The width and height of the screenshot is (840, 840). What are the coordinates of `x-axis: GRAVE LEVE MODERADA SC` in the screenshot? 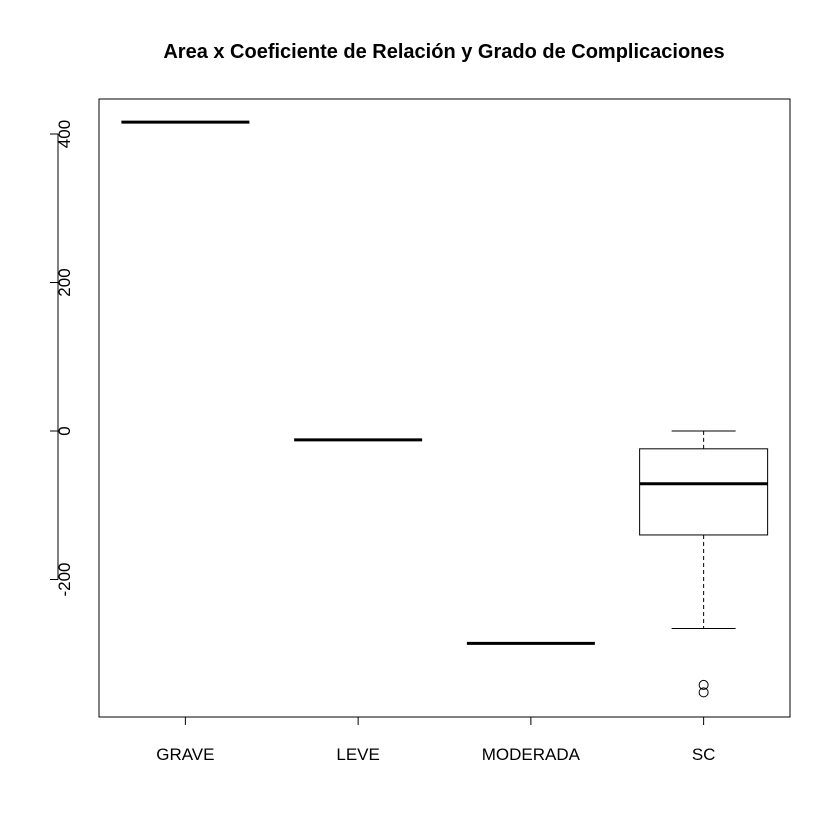 It's located at (436, 740).